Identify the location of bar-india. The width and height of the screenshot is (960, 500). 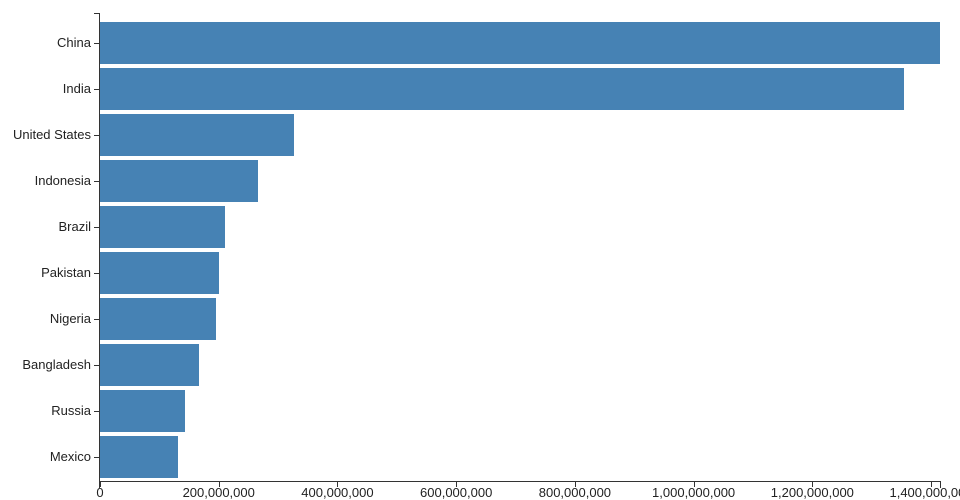
(502, 89).